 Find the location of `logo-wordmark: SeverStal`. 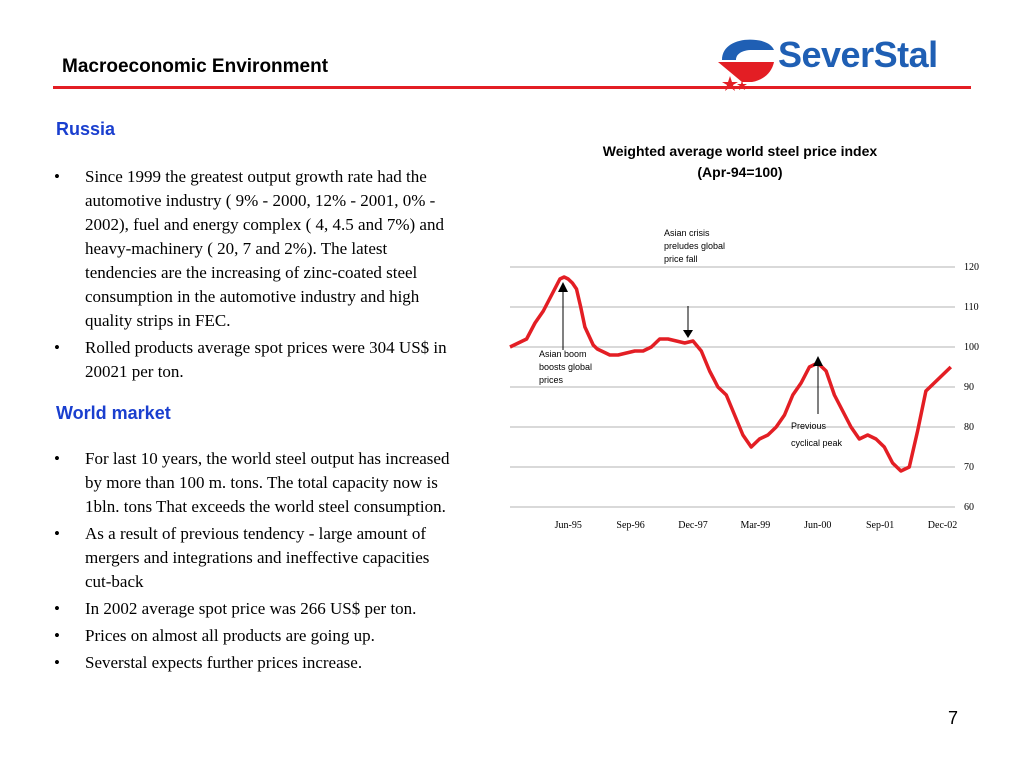

logo-wordmark: SeverStal is located at coordinates (858, 54).